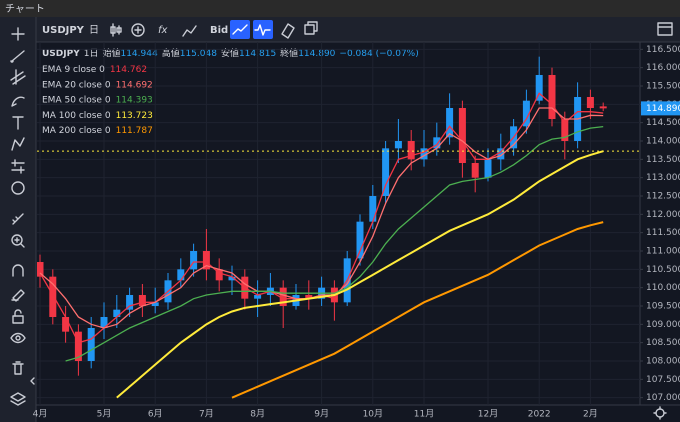 The width and height of the screenshot is (680, 422). Describe the element at coordinates (97, 131) in the screenshot. I see `legend-entry: MA 200 close 0 111.787` at that location.